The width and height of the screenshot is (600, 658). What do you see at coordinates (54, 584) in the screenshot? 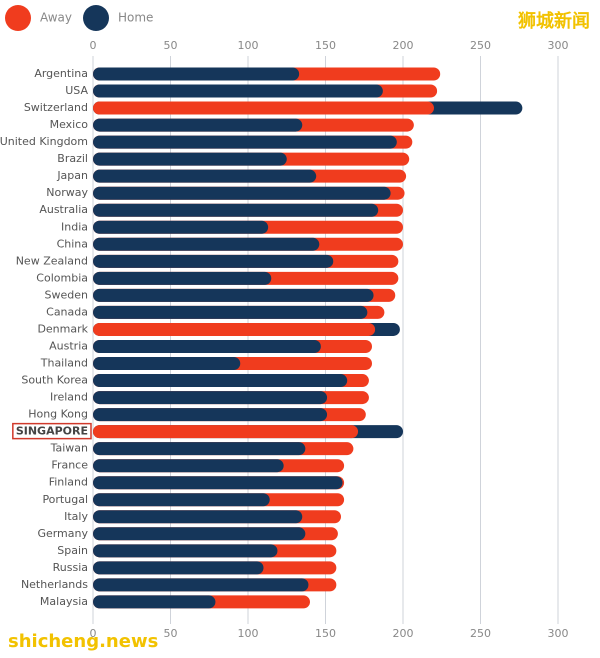
I see `y-tick-label: Netherlands` at bounding box center [54, 584].